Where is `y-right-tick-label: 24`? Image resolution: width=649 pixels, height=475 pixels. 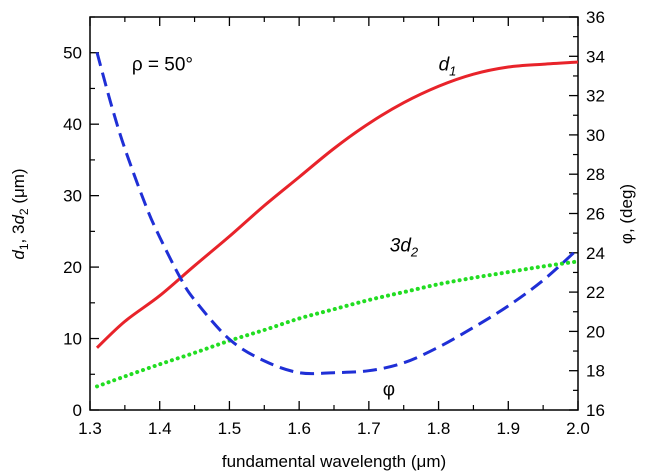 y-right-tick-label: 24 is located at coordinates (595, 253).